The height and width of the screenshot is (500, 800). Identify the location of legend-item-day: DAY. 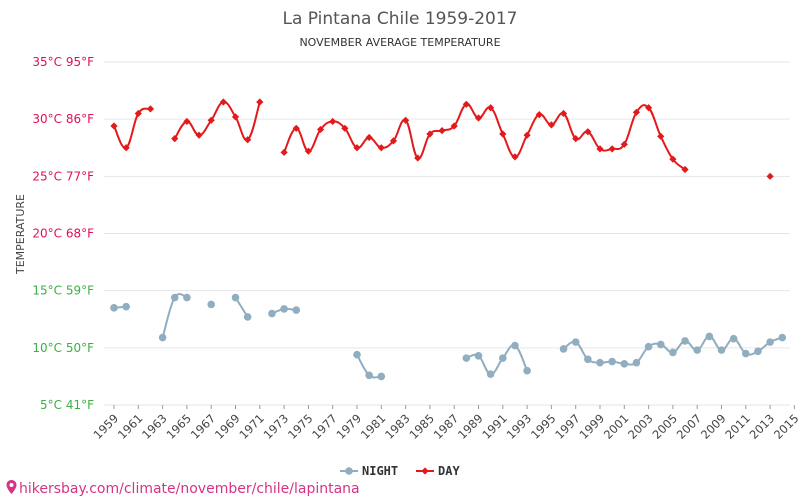
(438, 471).